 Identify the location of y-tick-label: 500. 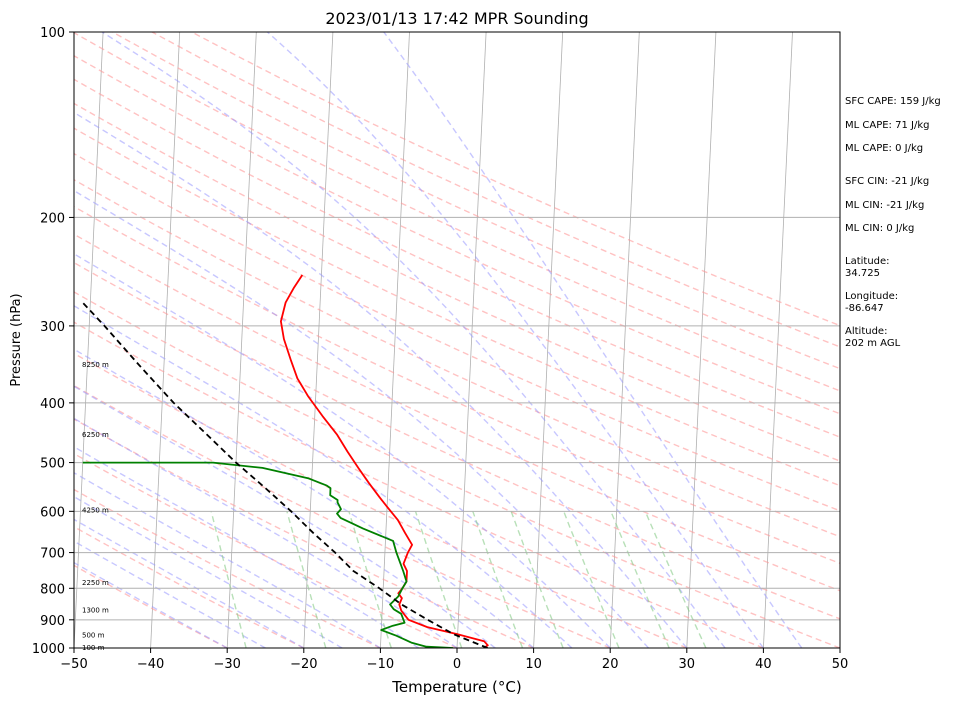
(52, 464).